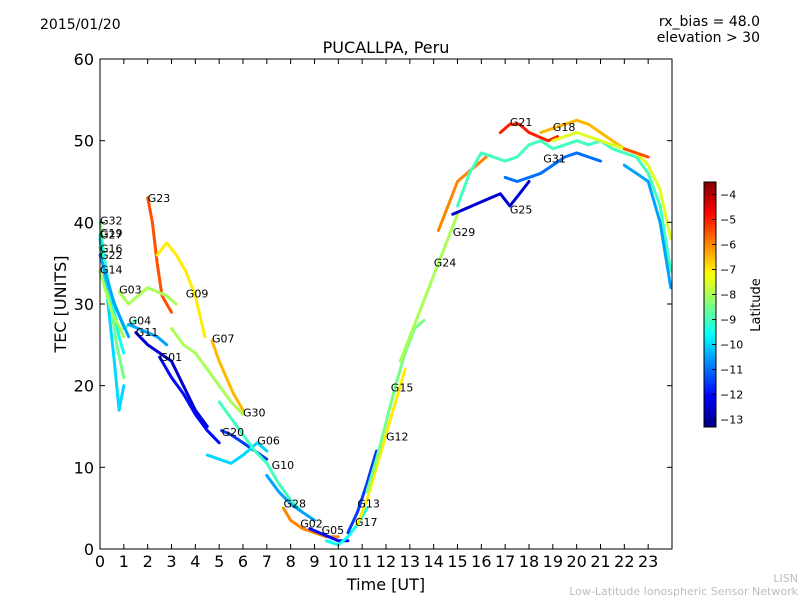 This screenshot has height=600, width=800. Describe the element at coordinates (84, 304) in the screenshot. I see `y-tick-label: 30` at that location.